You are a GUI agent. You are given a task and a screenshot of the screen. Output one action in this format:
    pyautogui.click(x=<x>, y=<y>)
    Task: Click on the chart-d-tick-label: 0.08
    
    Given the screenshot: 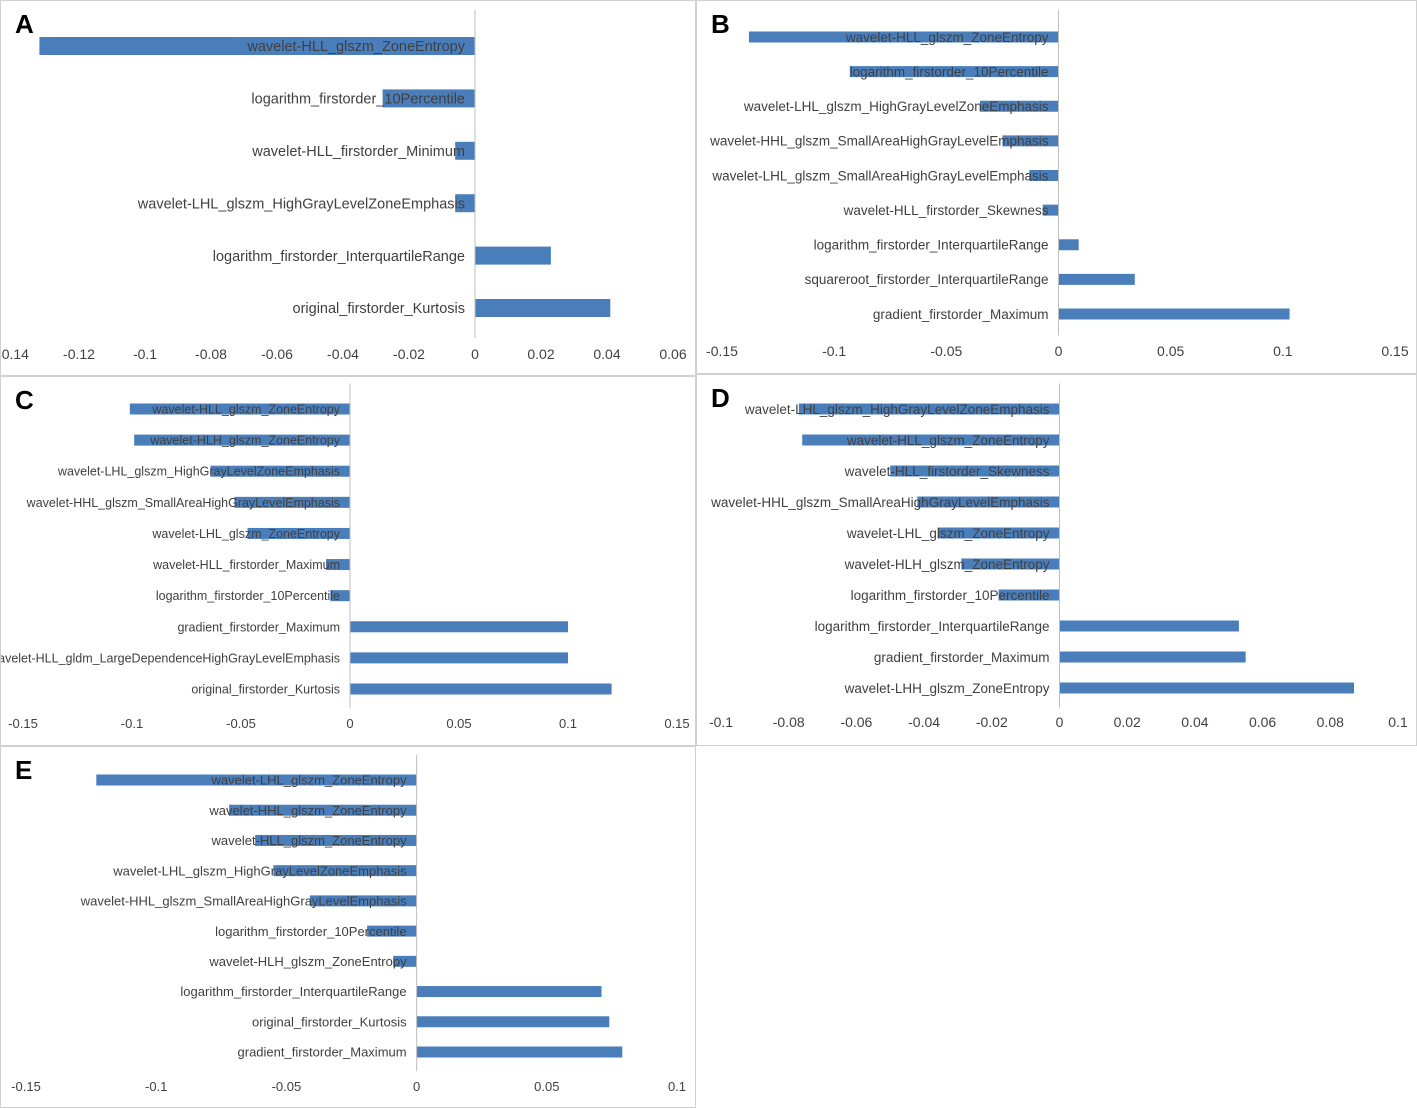 What is the action you would take?
    pyautogui.click(x=1330, y=722)
    